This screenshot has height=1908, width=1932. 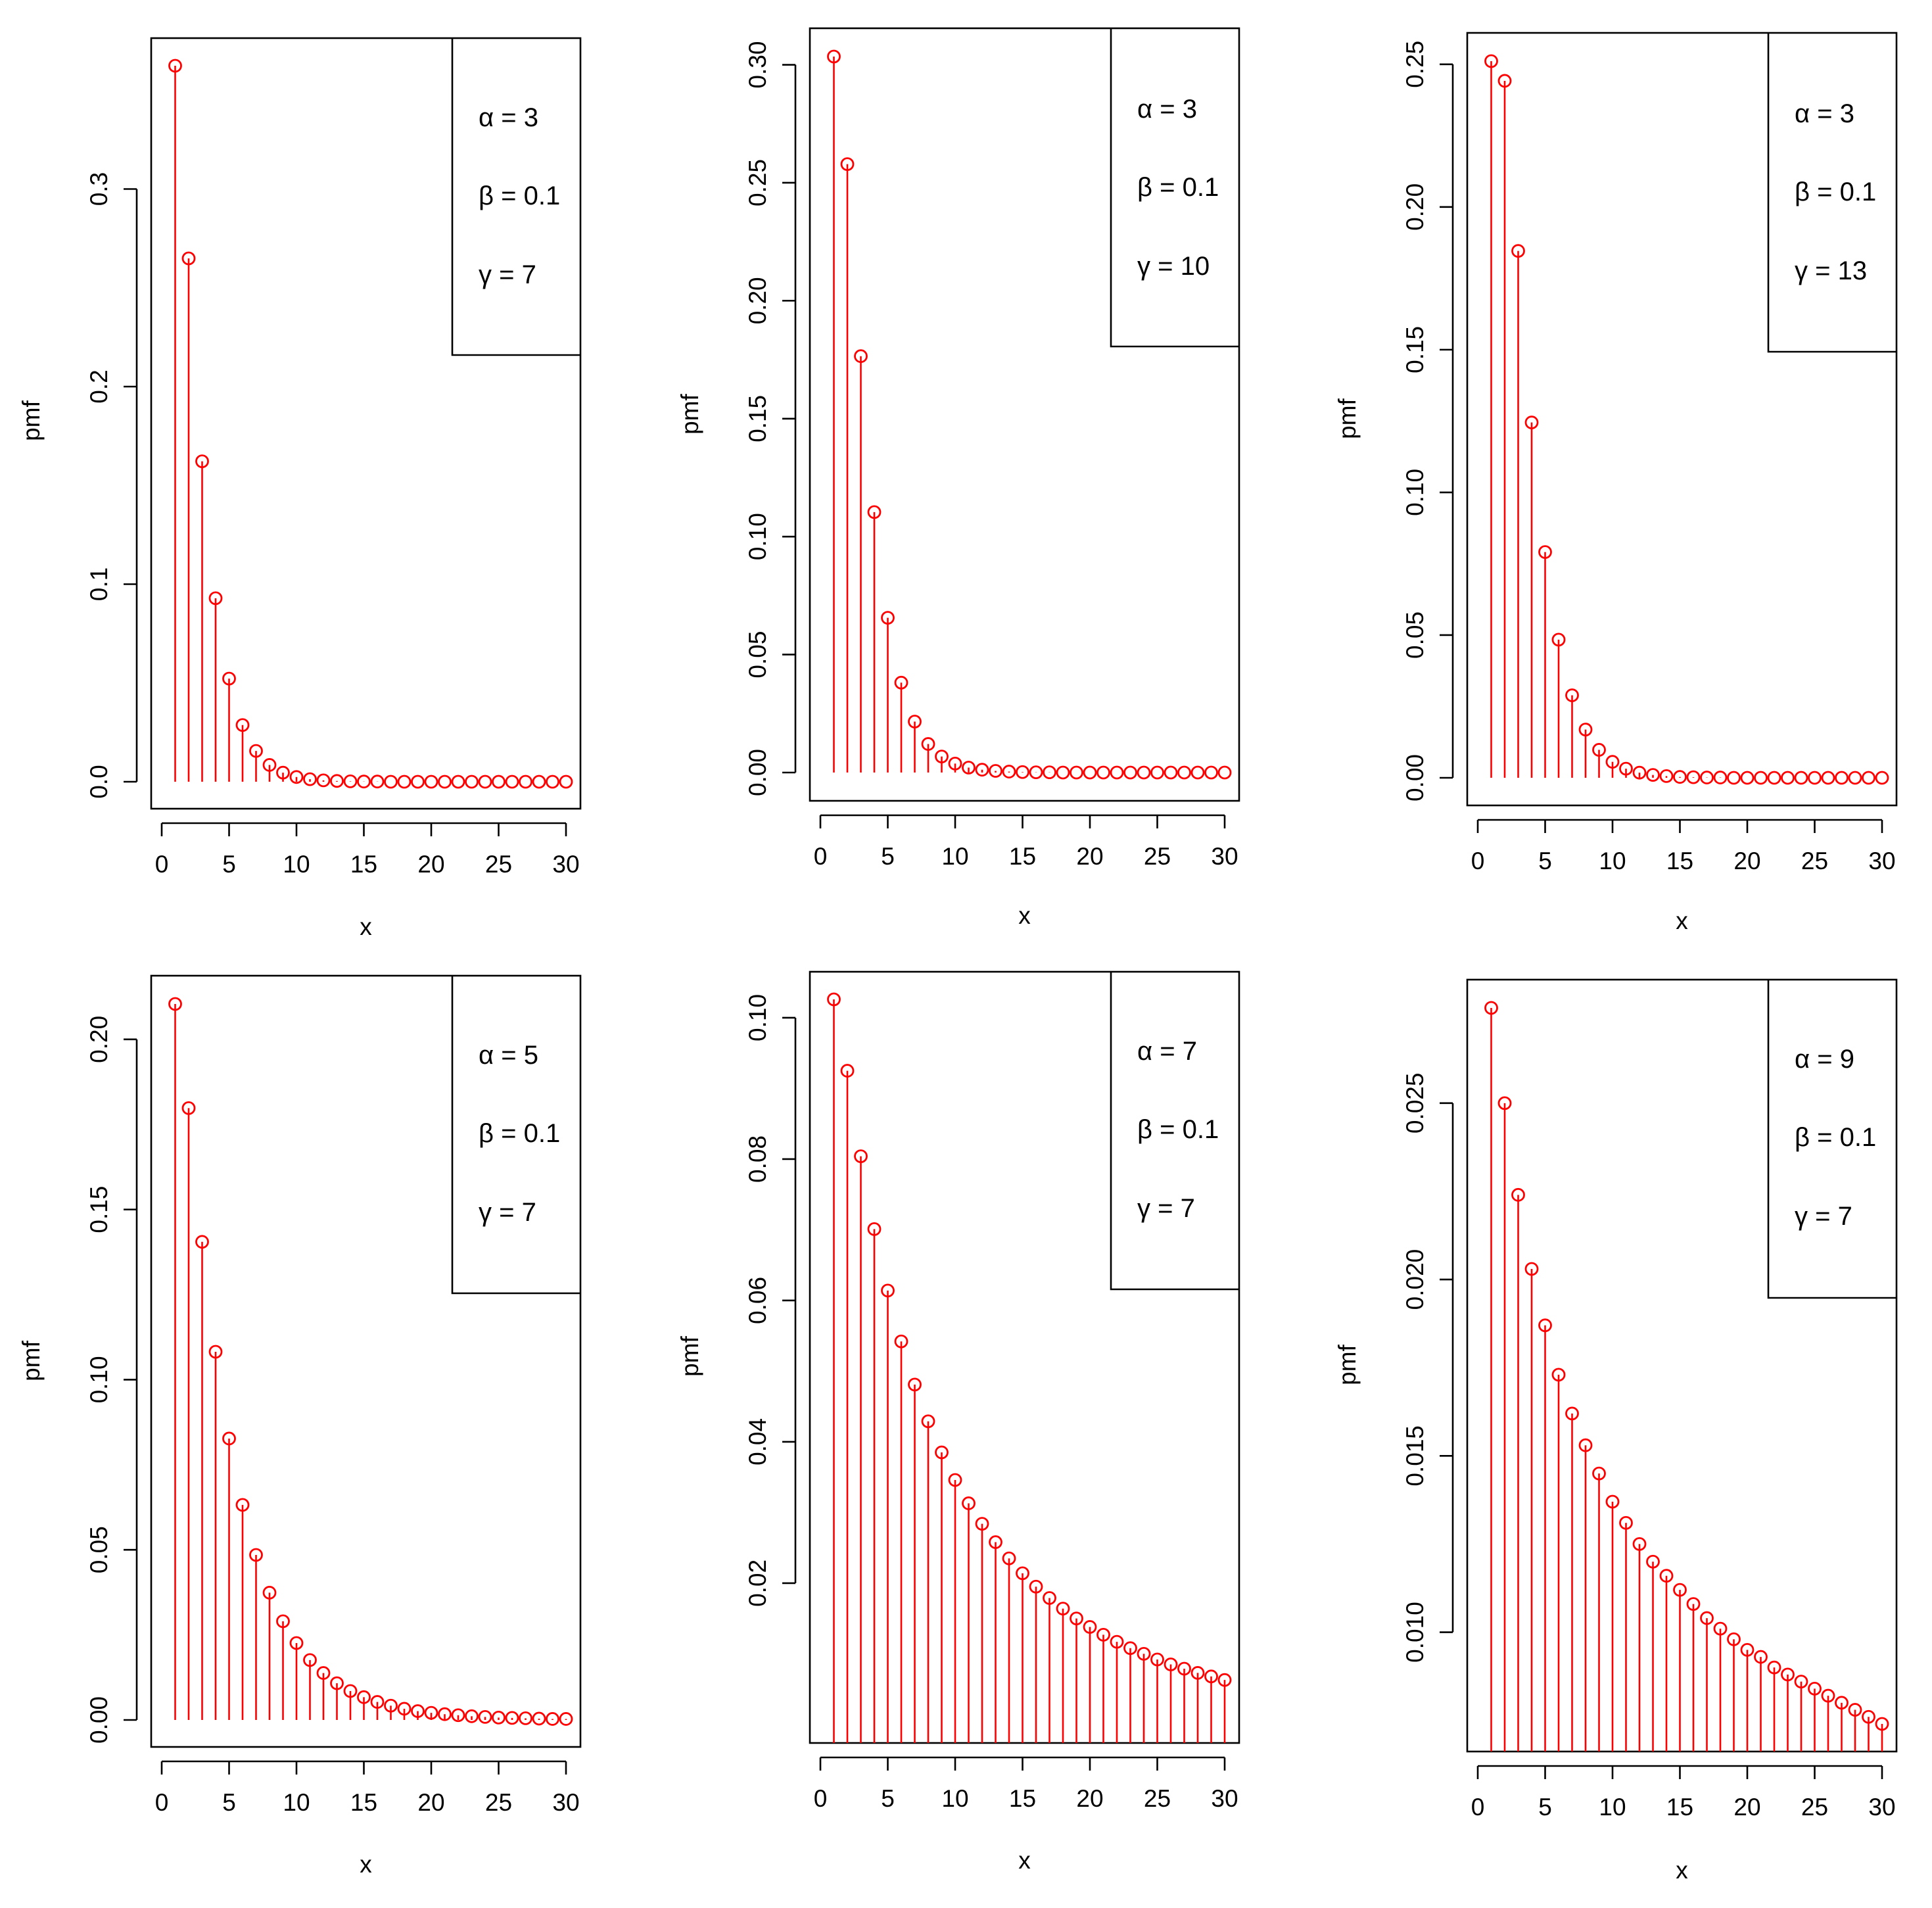 What do you see at coordinates (758, 1583) in the screenshot?
I see `y-tick-label: 0.02` at bounding box center [758, 1583].